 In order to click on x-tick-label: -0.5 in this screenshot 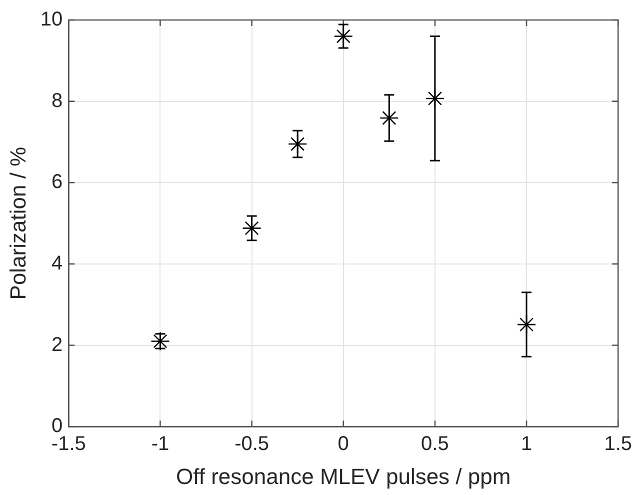, I will do `click(252, 444)`.